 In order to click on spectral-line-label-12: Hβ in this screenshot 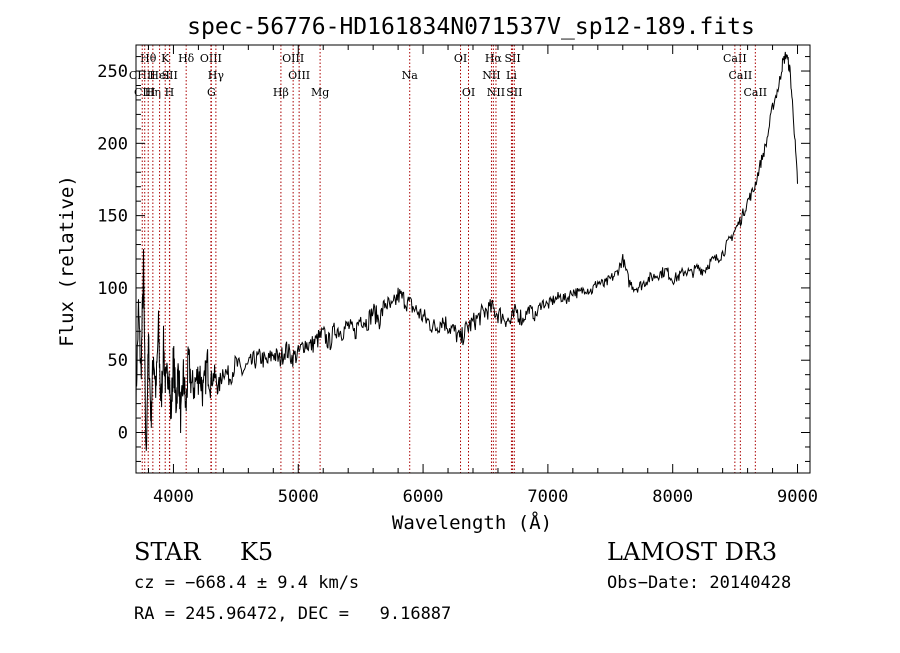, I will do `click(281, 92)`.